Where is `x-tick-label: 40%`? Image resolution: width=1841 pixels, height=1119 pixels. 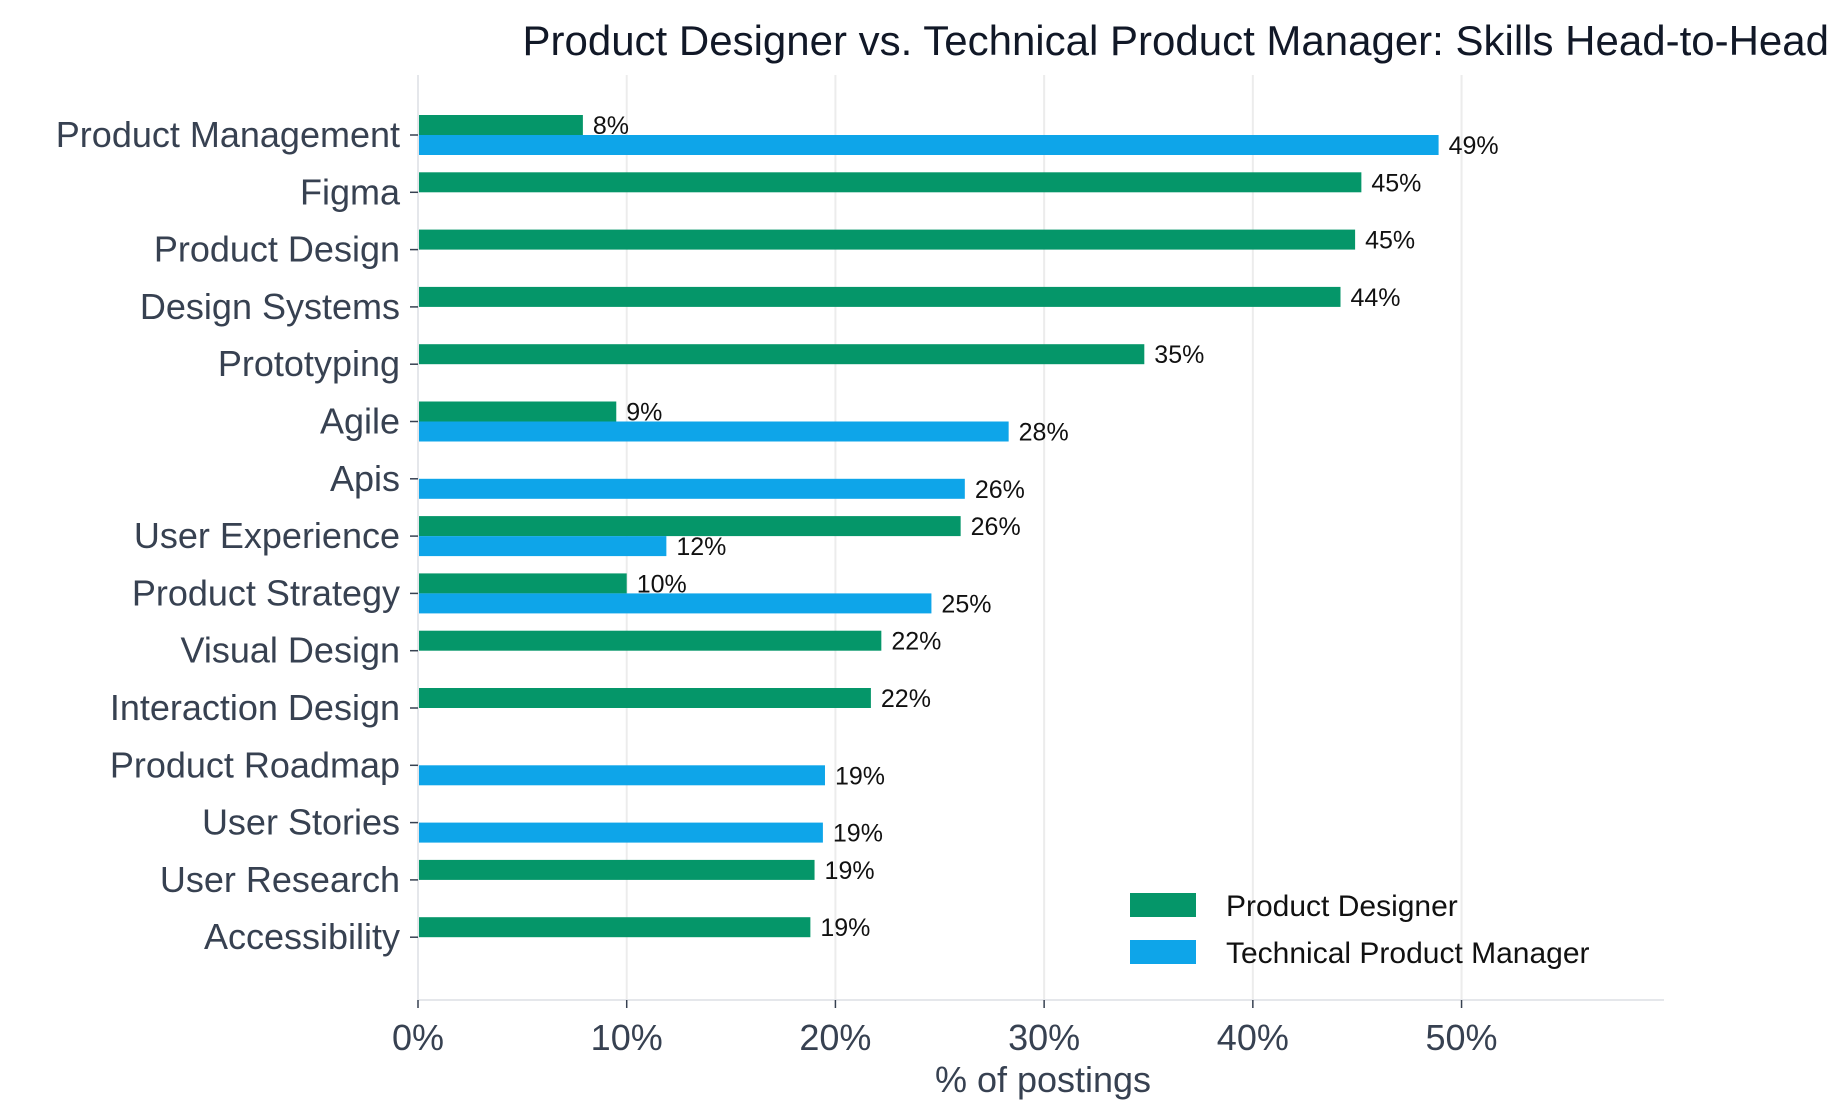
x-tick-label: 40% is located at coordinates (1253, 1037).